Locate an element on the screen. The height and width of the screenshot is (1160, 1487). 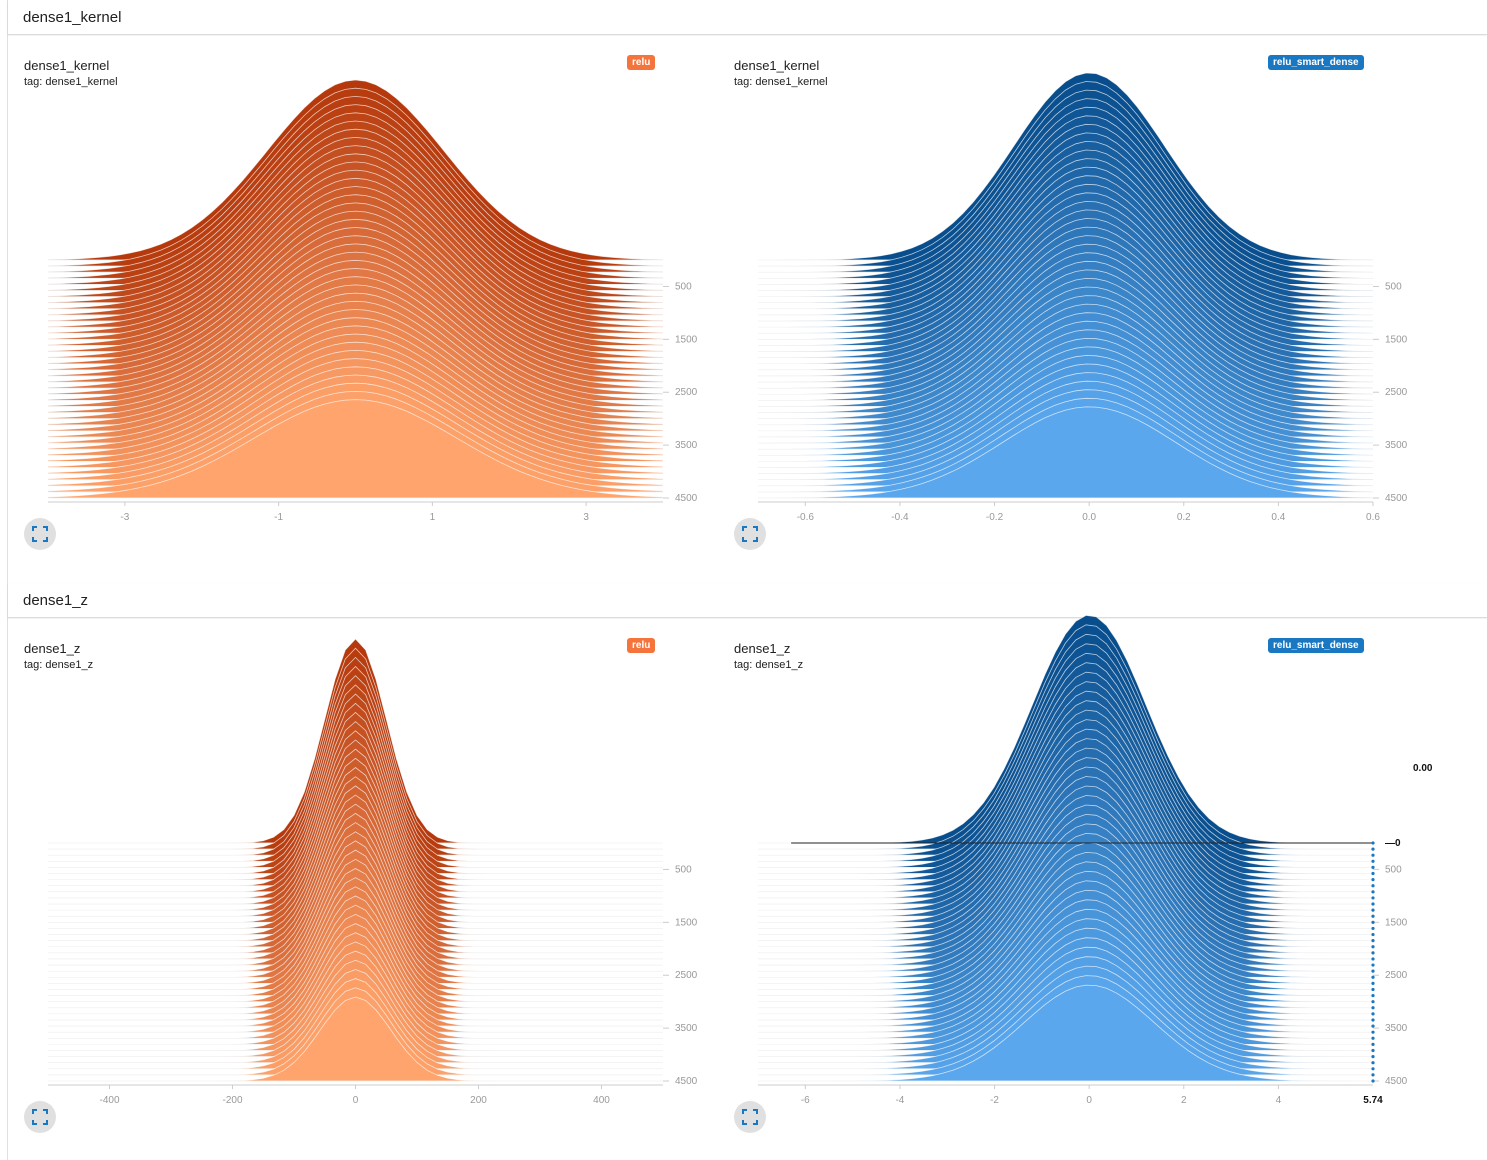
x-tick-label: 400 is located at coordinates (601, 1100).